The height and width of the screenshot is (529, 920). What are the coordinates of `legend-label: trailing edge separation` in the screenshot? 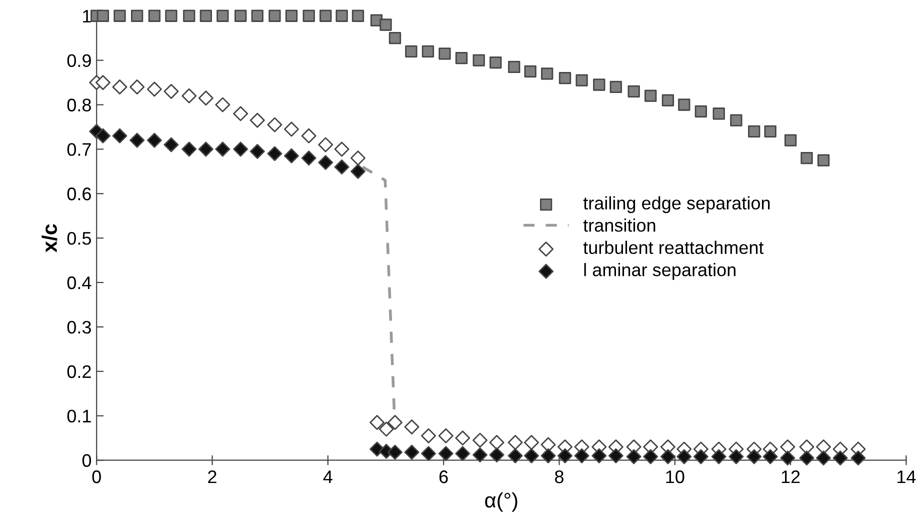 It's located at (676, 205).